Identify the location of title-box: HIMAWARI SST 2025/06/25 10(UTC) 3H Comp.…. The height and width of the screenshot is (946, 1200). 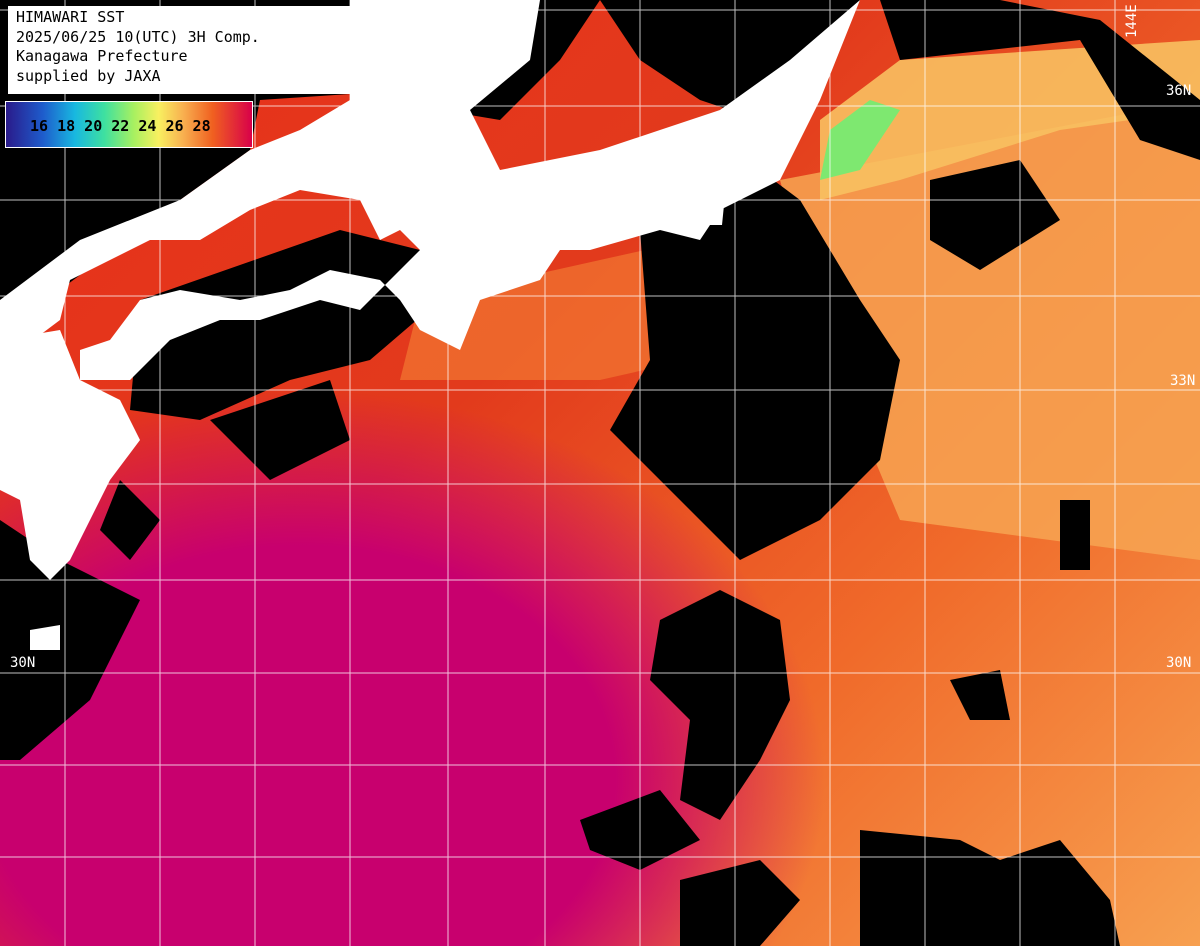
(179, 50).